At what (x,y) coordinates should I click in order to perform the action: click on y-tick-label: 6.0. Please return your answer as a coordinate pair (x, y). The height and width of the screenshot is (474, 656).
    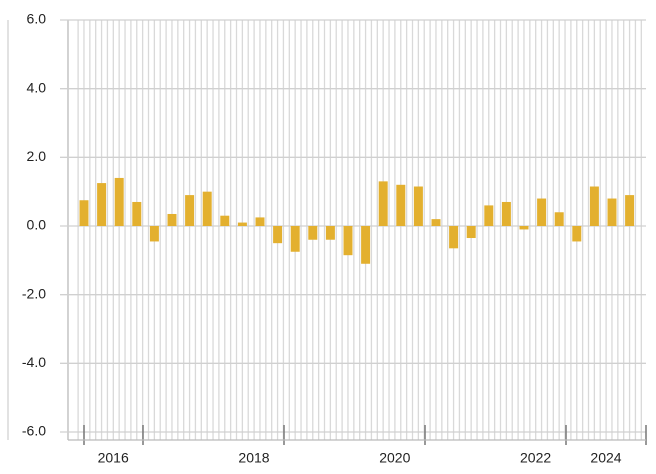
    Looking at the image, I should click on (37, 19).